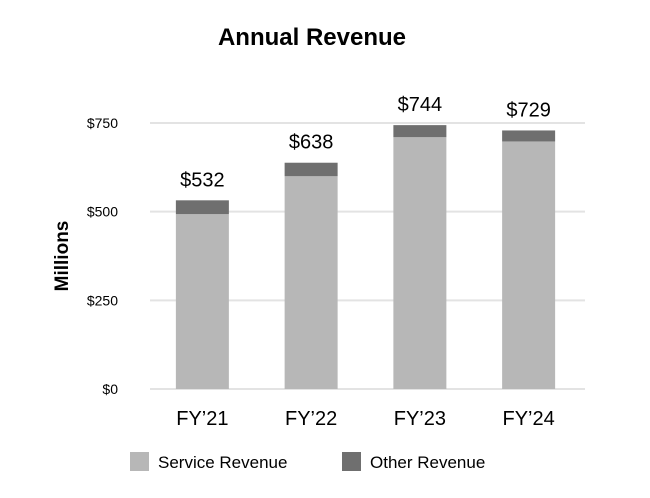  I want to click on legend-swatch-other-revenue, so click(351, 461).